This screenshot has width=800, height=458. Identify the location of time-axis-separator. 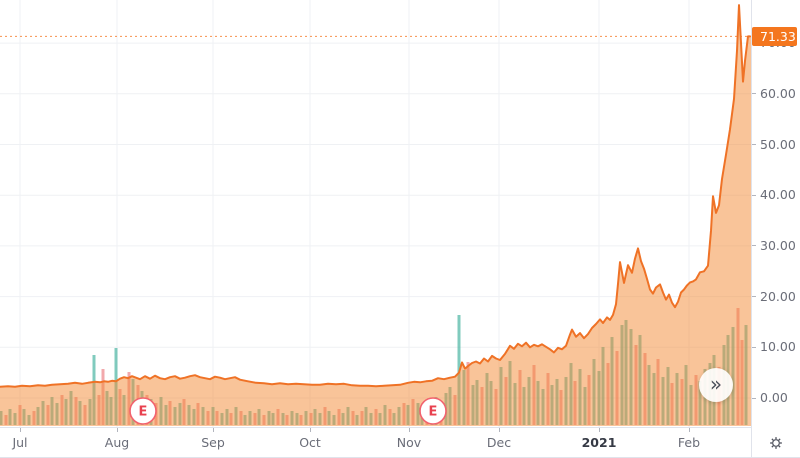
(375, 427).